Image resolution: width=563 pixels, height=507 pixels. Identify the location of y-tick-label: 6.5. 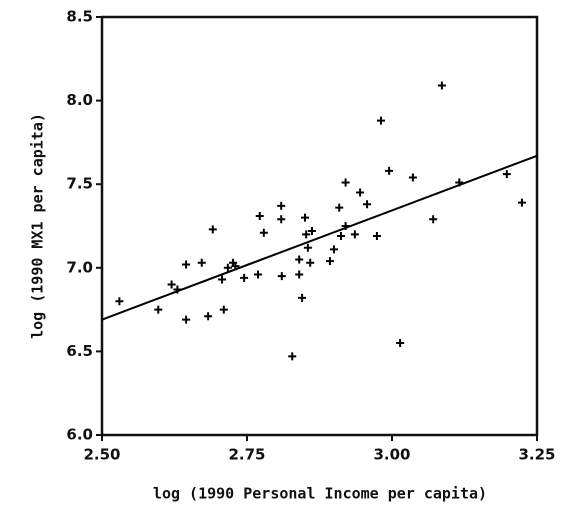
(79, 351).